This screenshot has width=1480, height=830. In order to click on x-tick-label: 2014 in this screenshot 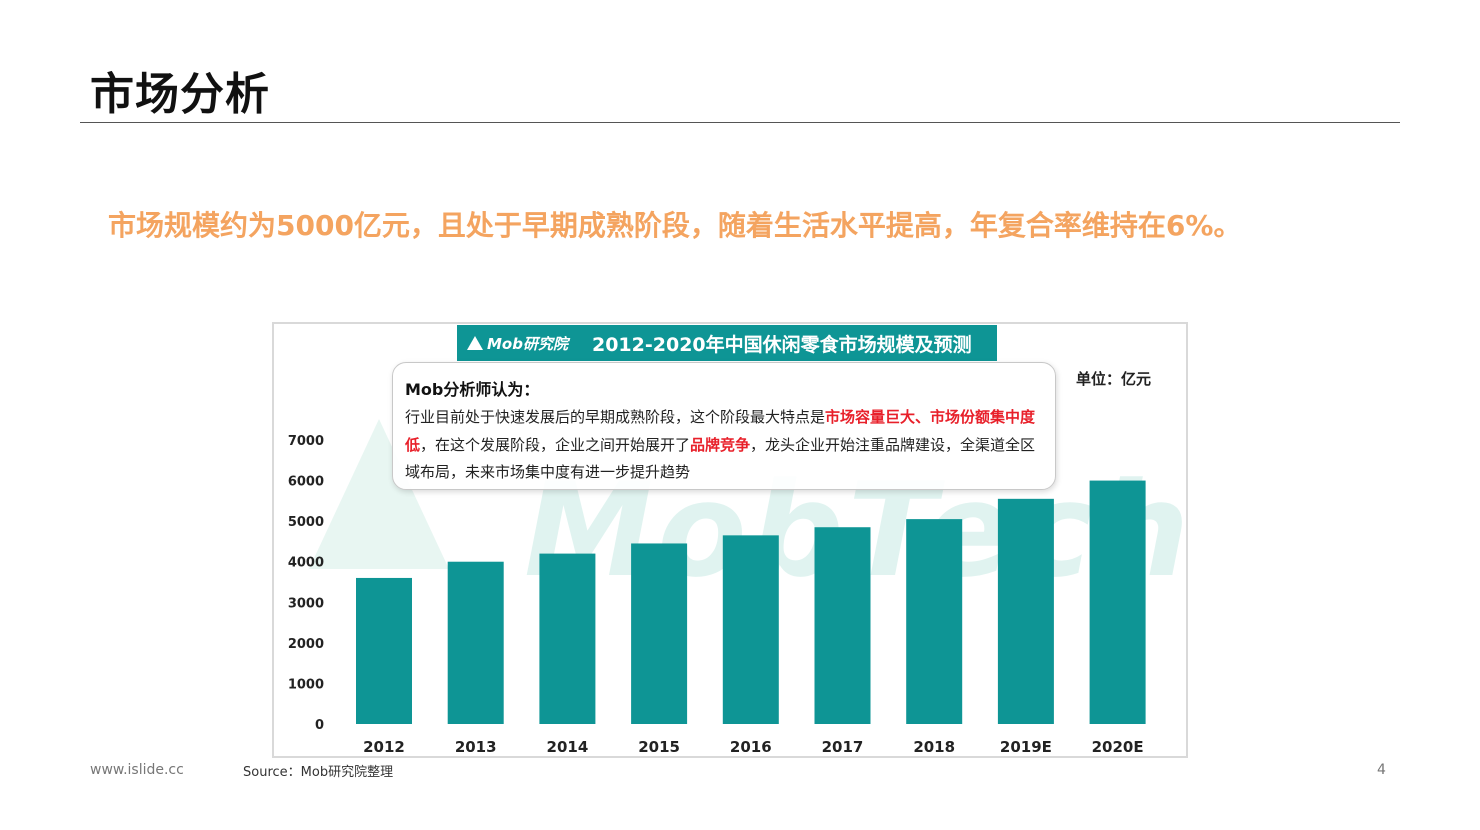, I will do `click(568, 747)`.